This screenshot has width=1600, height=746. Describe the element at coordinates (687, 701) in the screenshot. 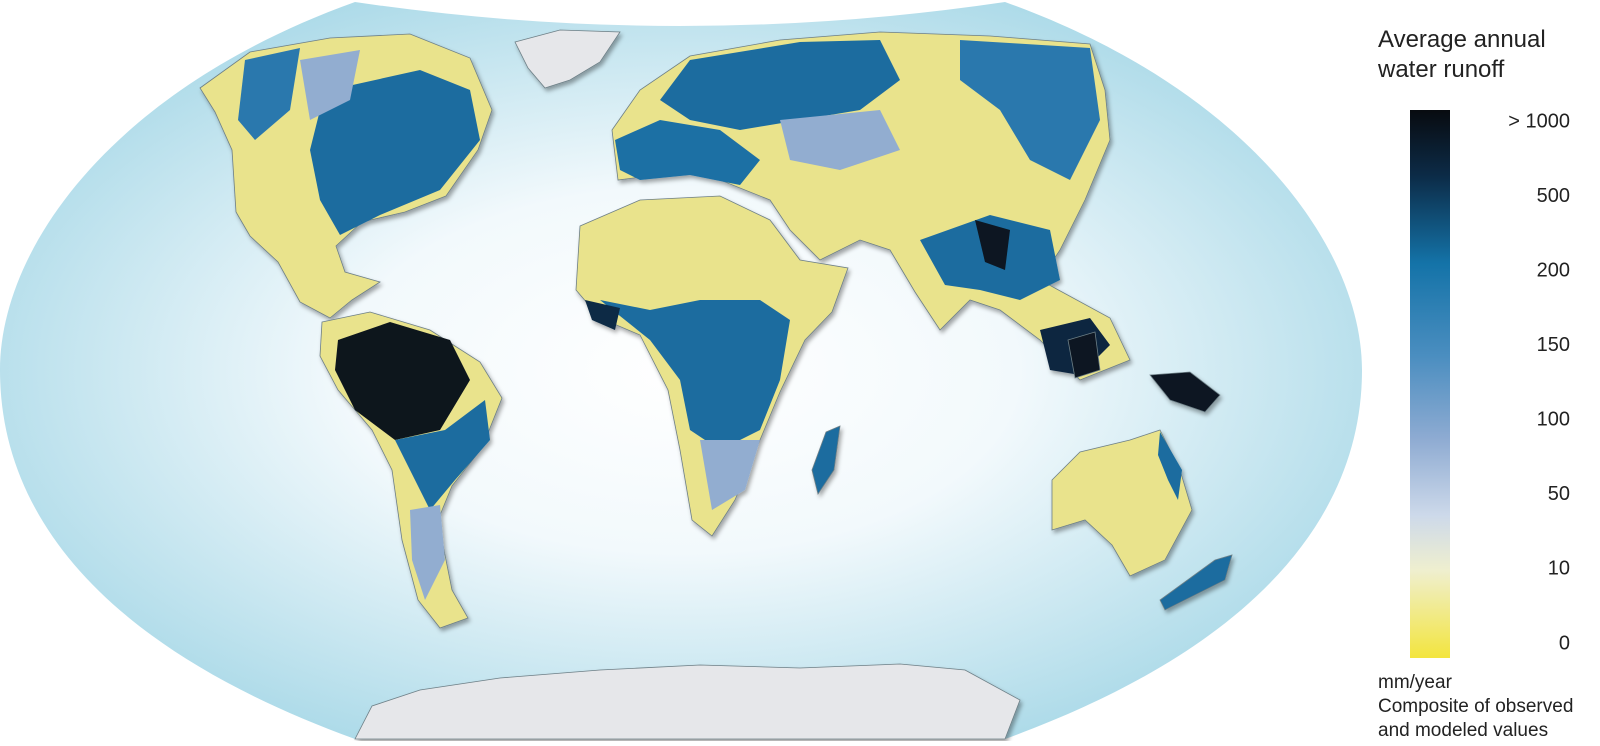

I see `antarctica` at that location.